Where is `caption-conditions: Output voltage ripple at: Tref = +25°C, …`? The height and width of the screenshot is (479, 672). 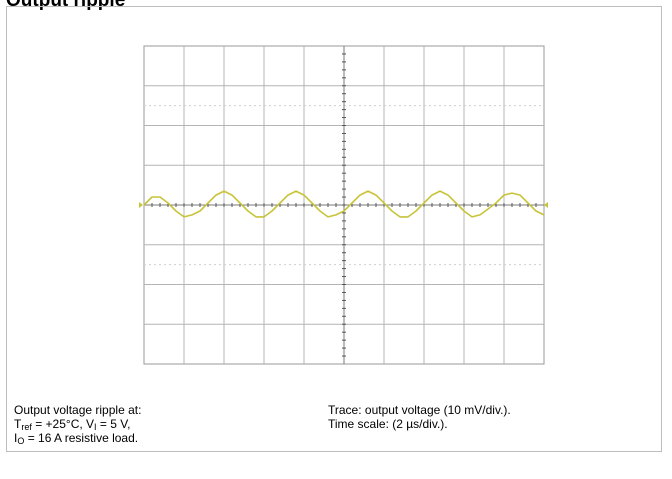 caption-conditions: Output voltage ripple at: Tref = +25°C, … is located at coordinates (78, 424).